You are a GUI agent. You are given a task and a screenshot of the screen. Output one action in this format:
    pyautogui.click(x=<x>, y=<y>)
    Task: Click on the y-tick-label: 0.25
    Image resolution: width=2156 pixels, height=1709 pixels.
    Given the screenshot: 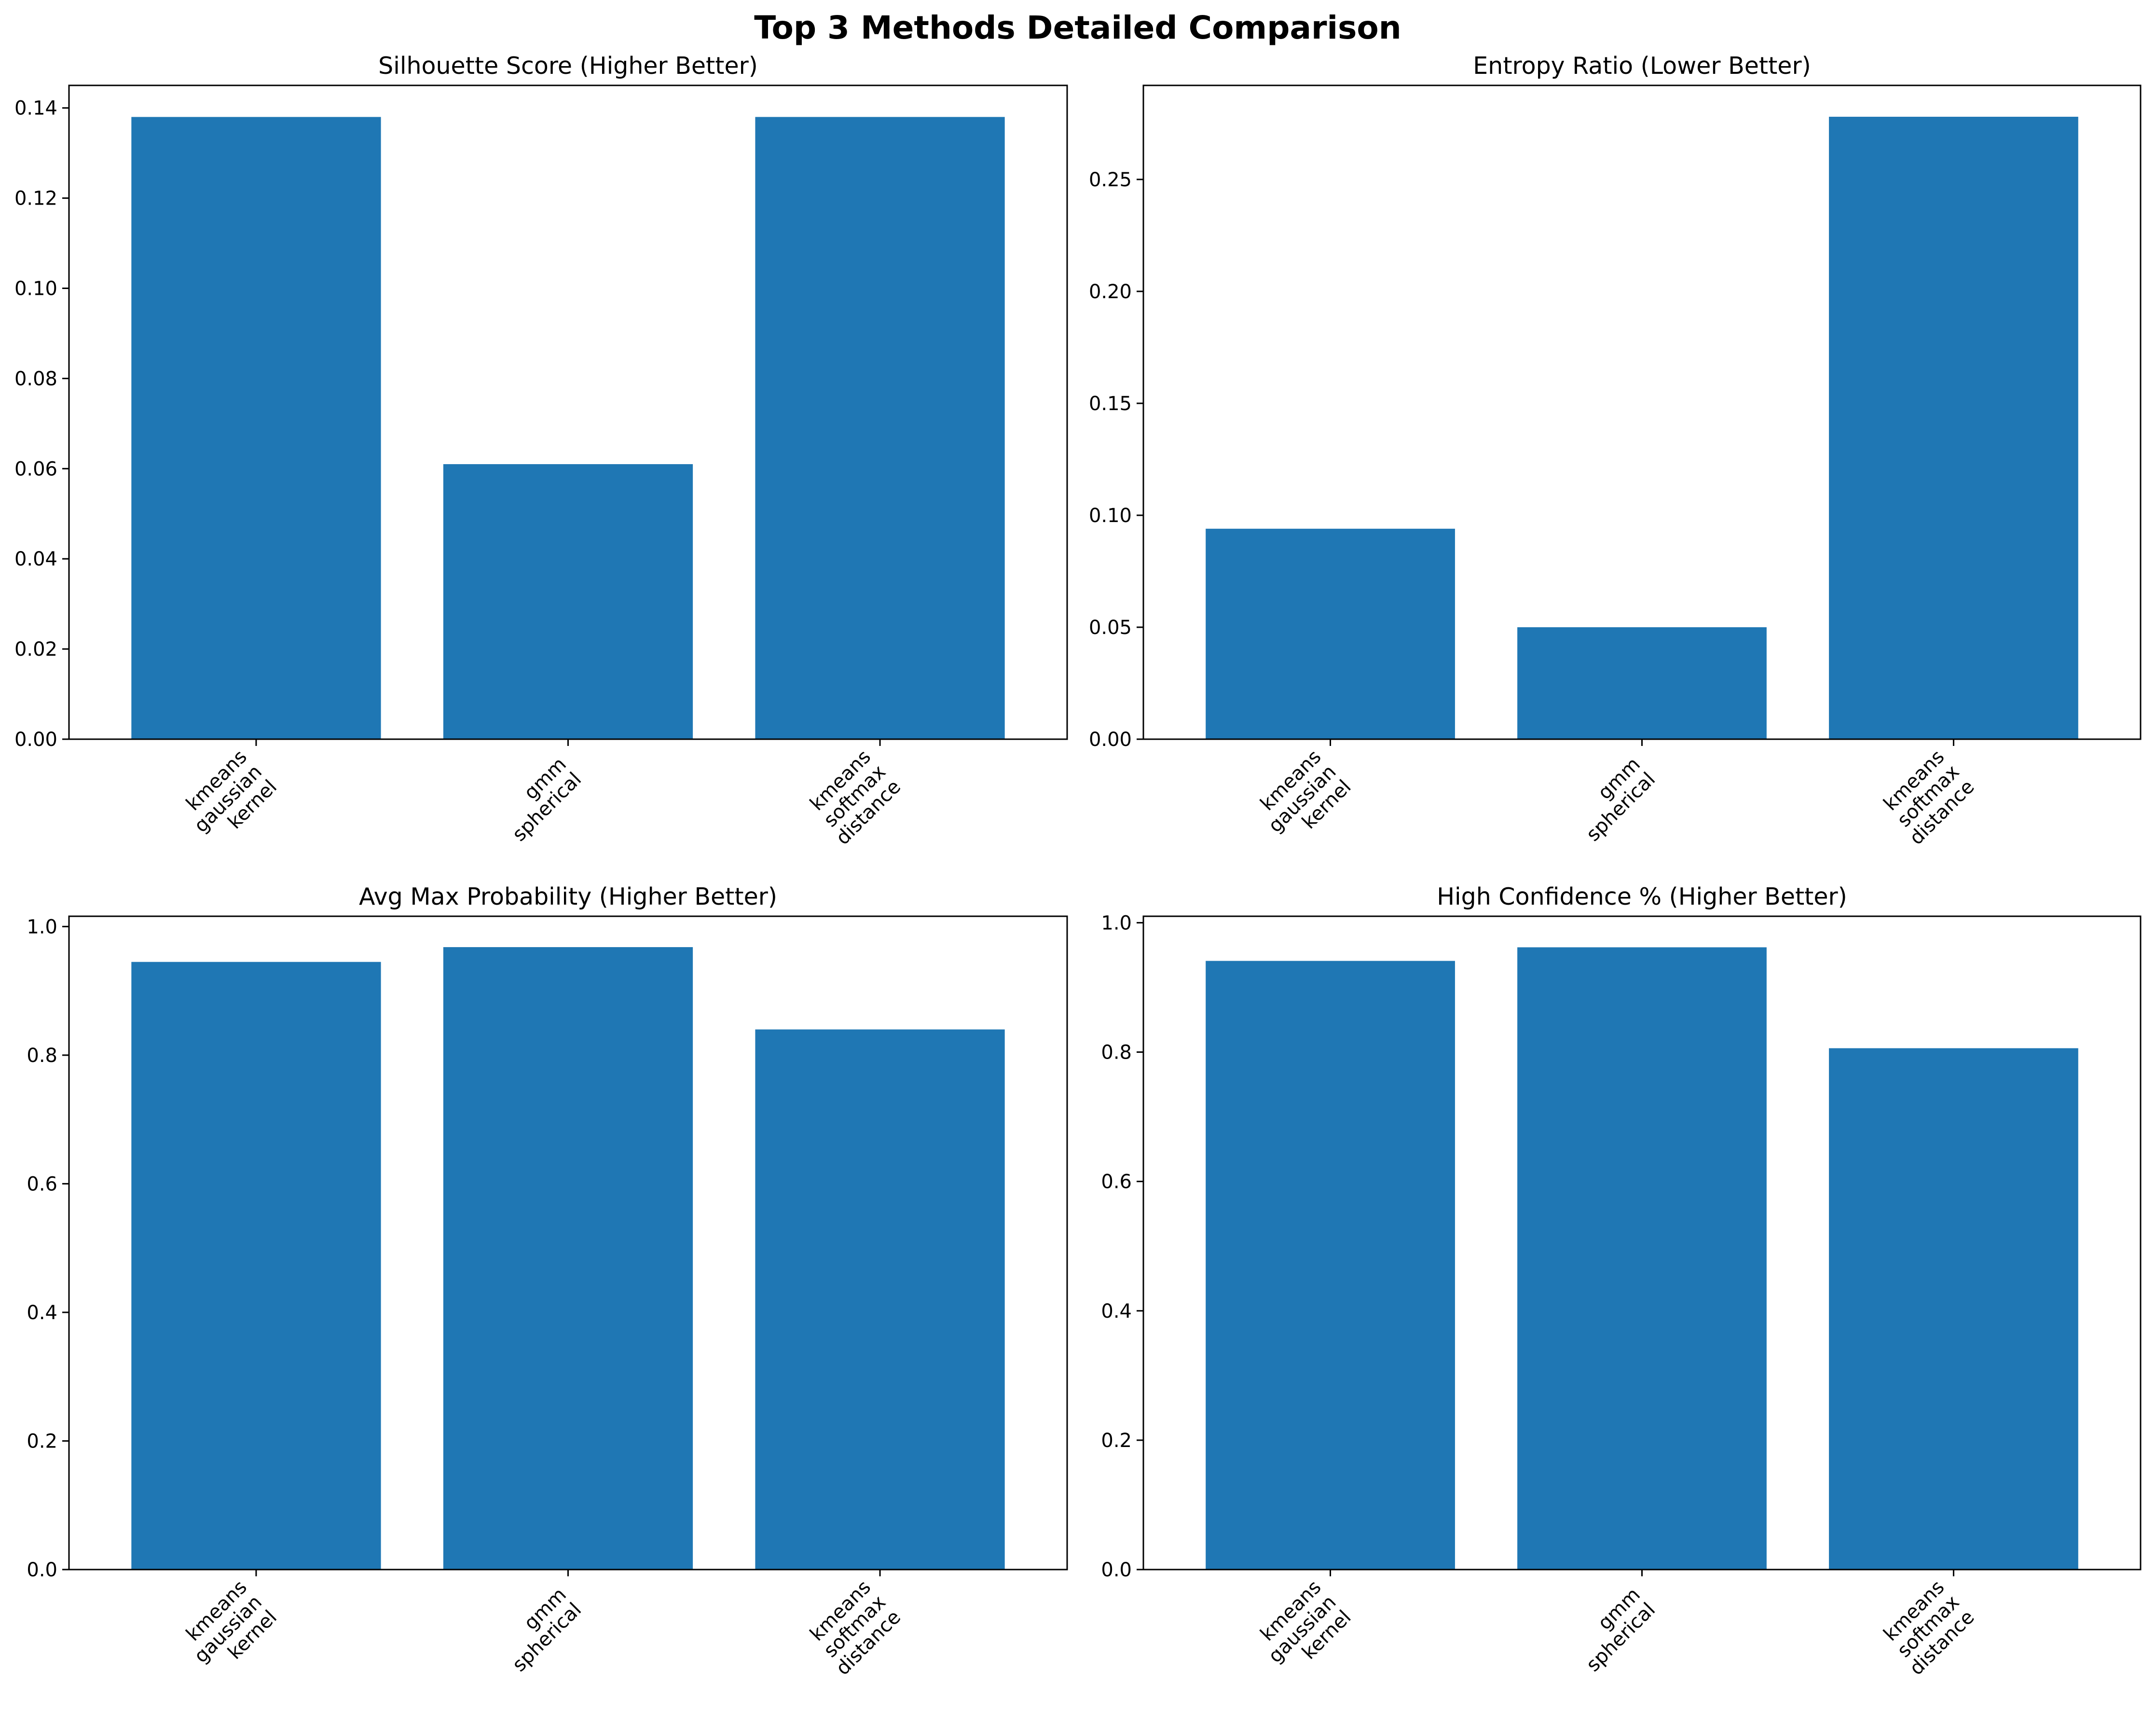 What is the action you would take?
    pyautogui.click(x=1111, y=180)
    